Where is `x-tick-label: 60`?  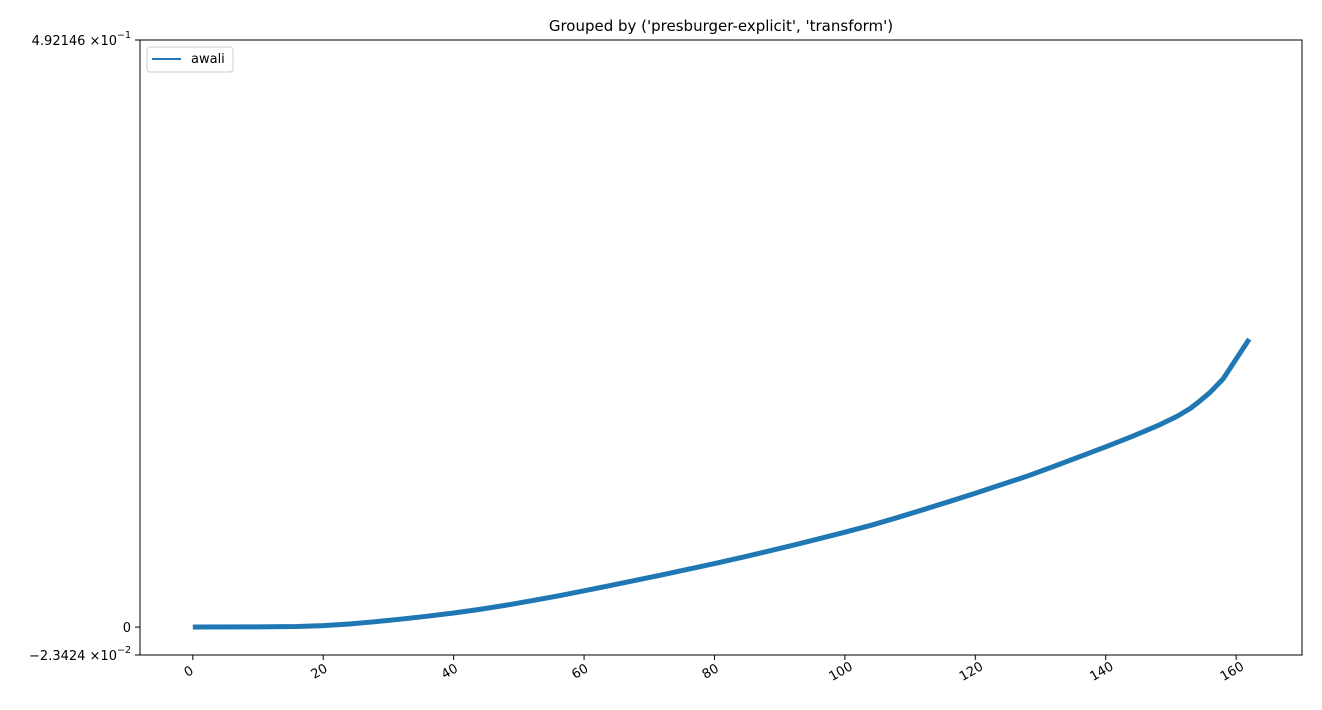
x-tick-label: 60 is located at coordinates (580, 671).